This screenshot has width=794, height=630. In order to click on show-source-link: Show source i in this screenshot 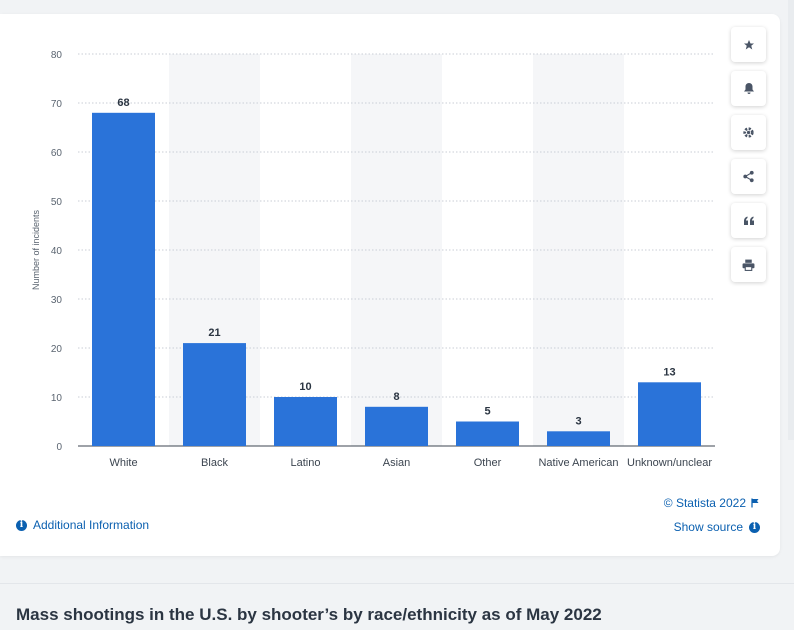, I will do `click(717, 527)`.